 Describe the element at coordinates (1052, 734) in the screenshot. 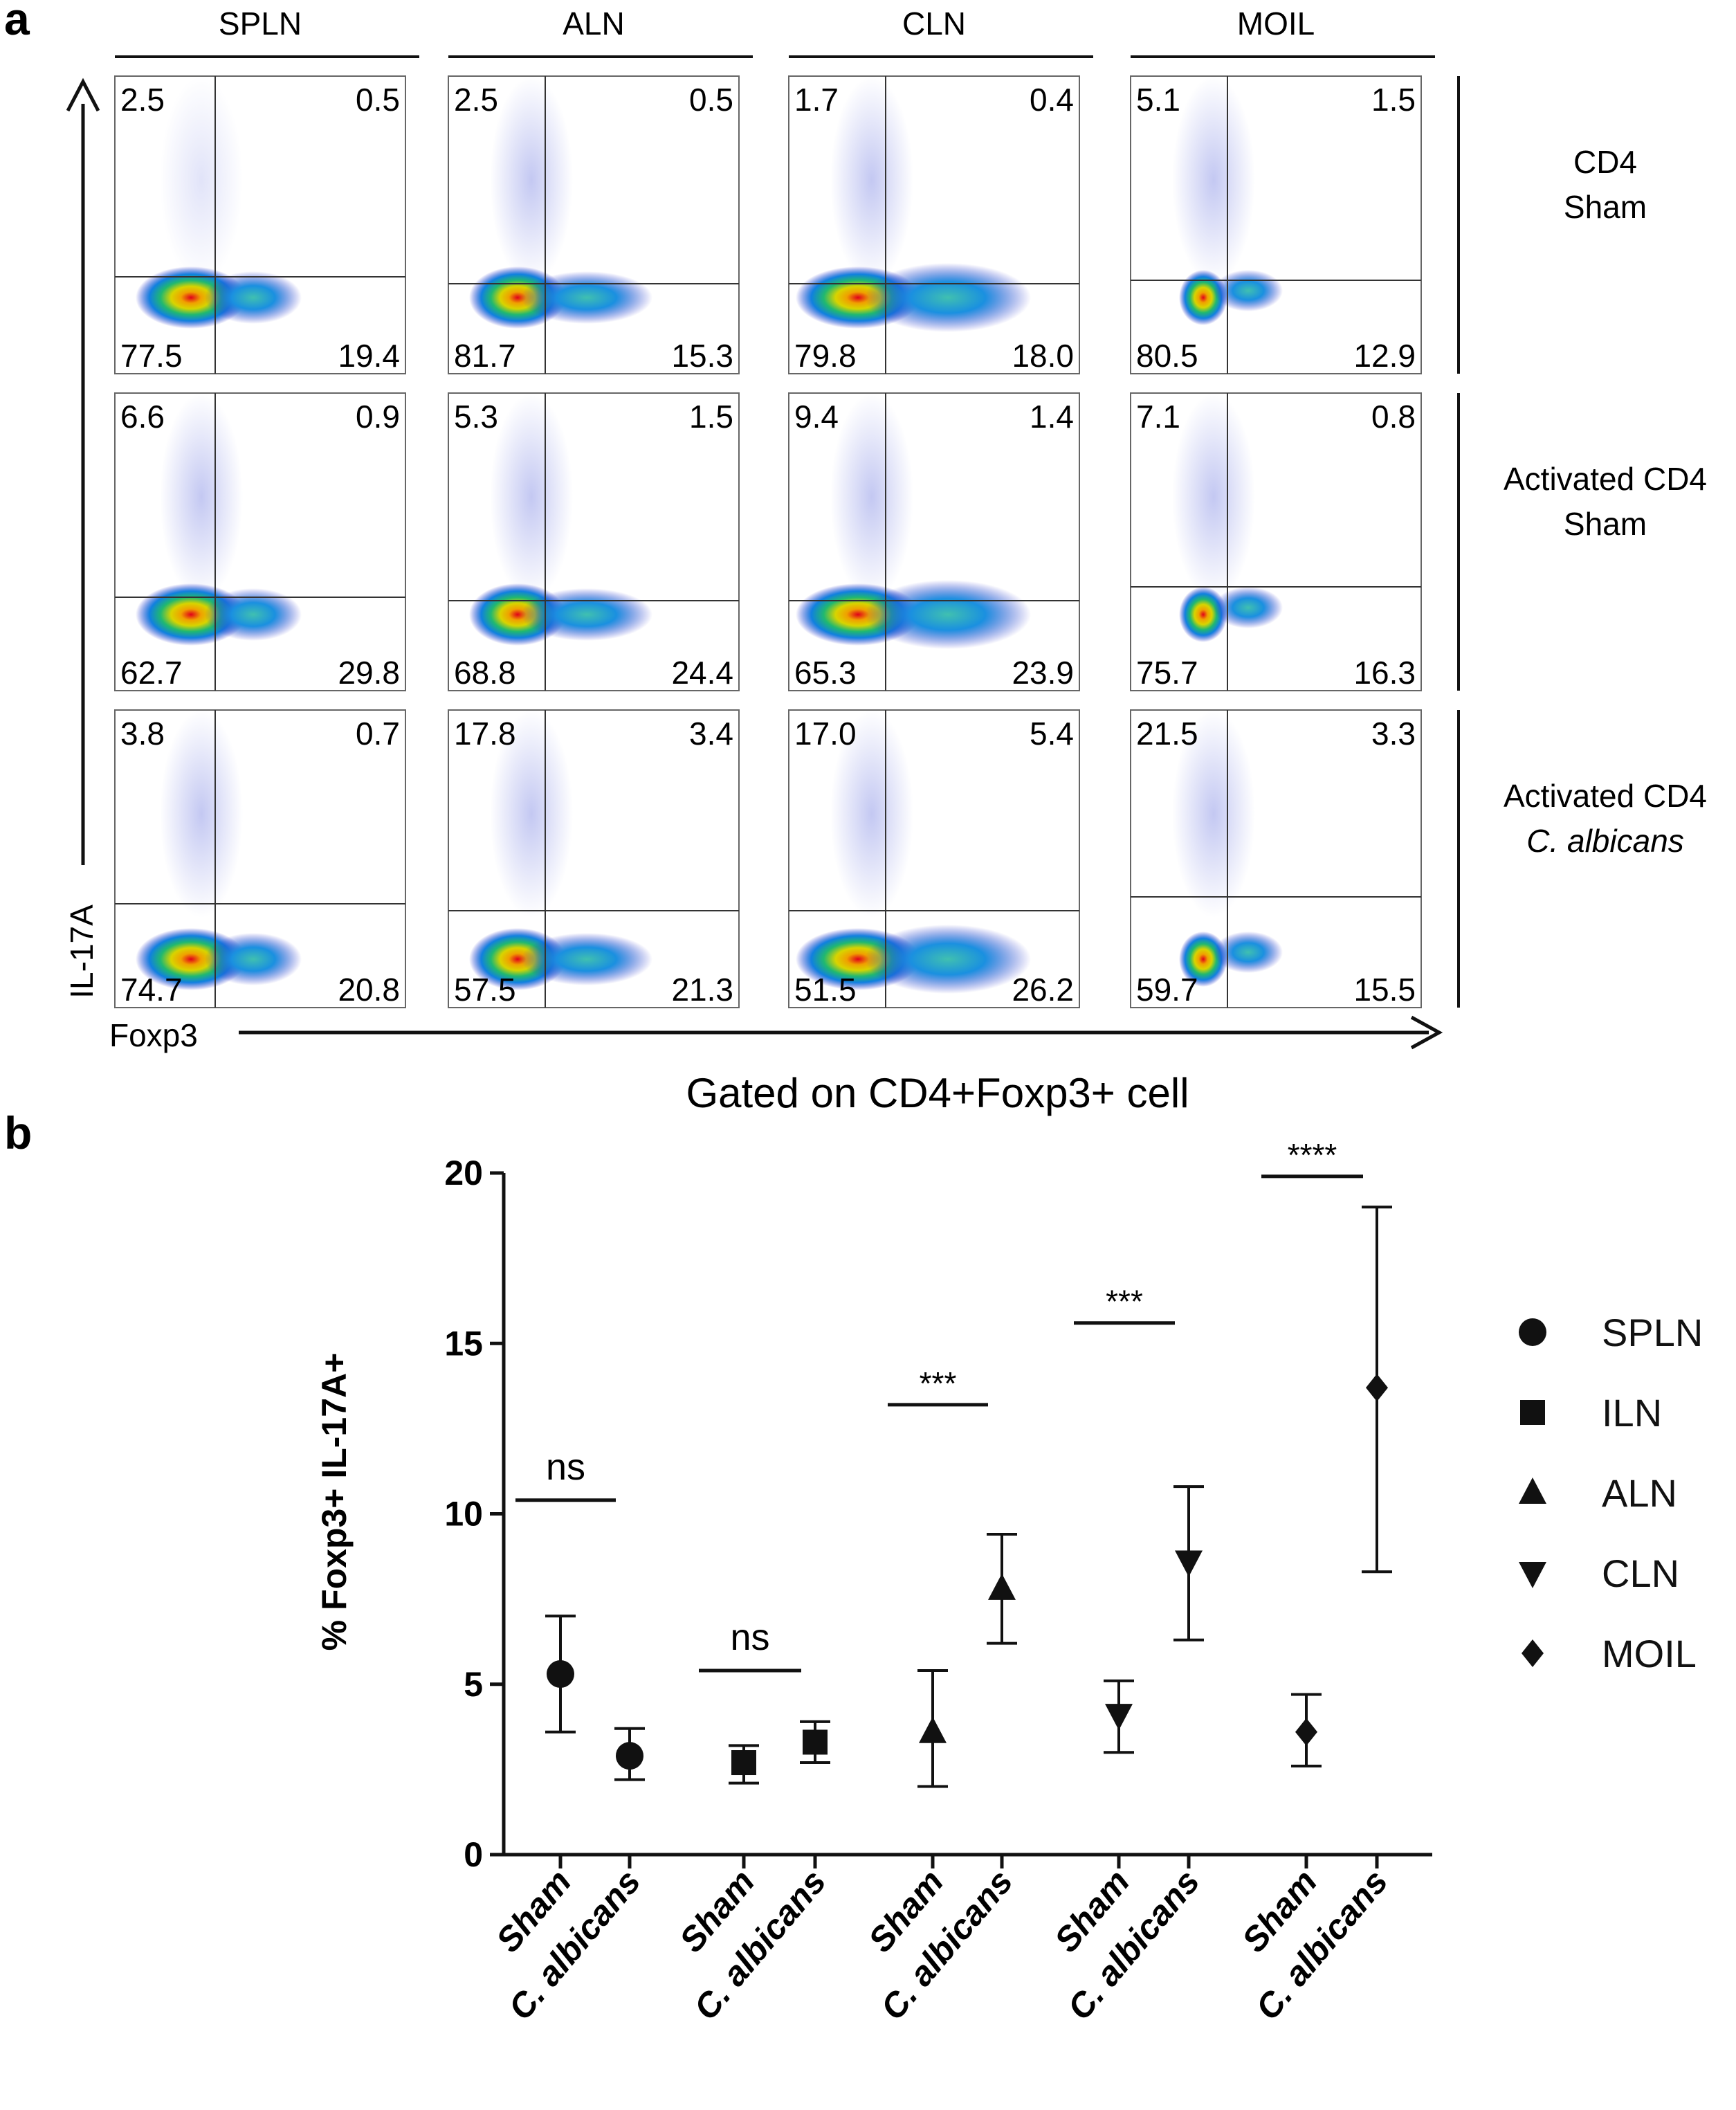

I see `quadrant-value-upper-right: 5.4` at that location.